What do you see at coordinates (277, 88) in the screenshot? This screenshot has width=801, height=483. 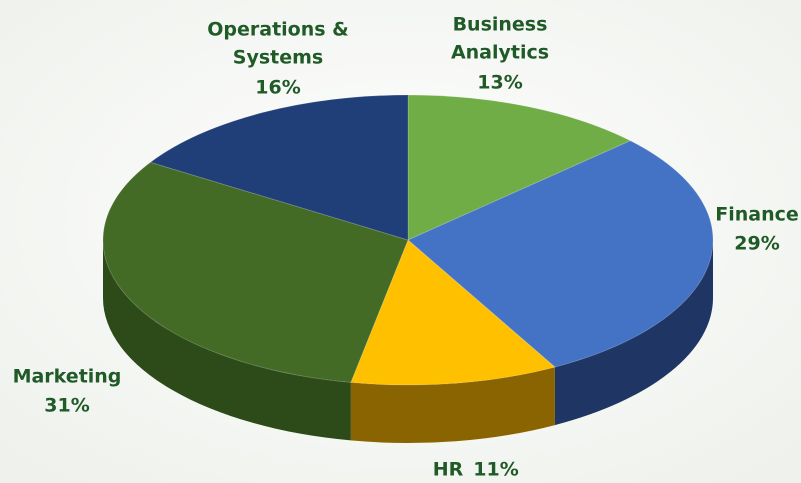 I see `value-label: 16%` at bounding box center [277, 88].